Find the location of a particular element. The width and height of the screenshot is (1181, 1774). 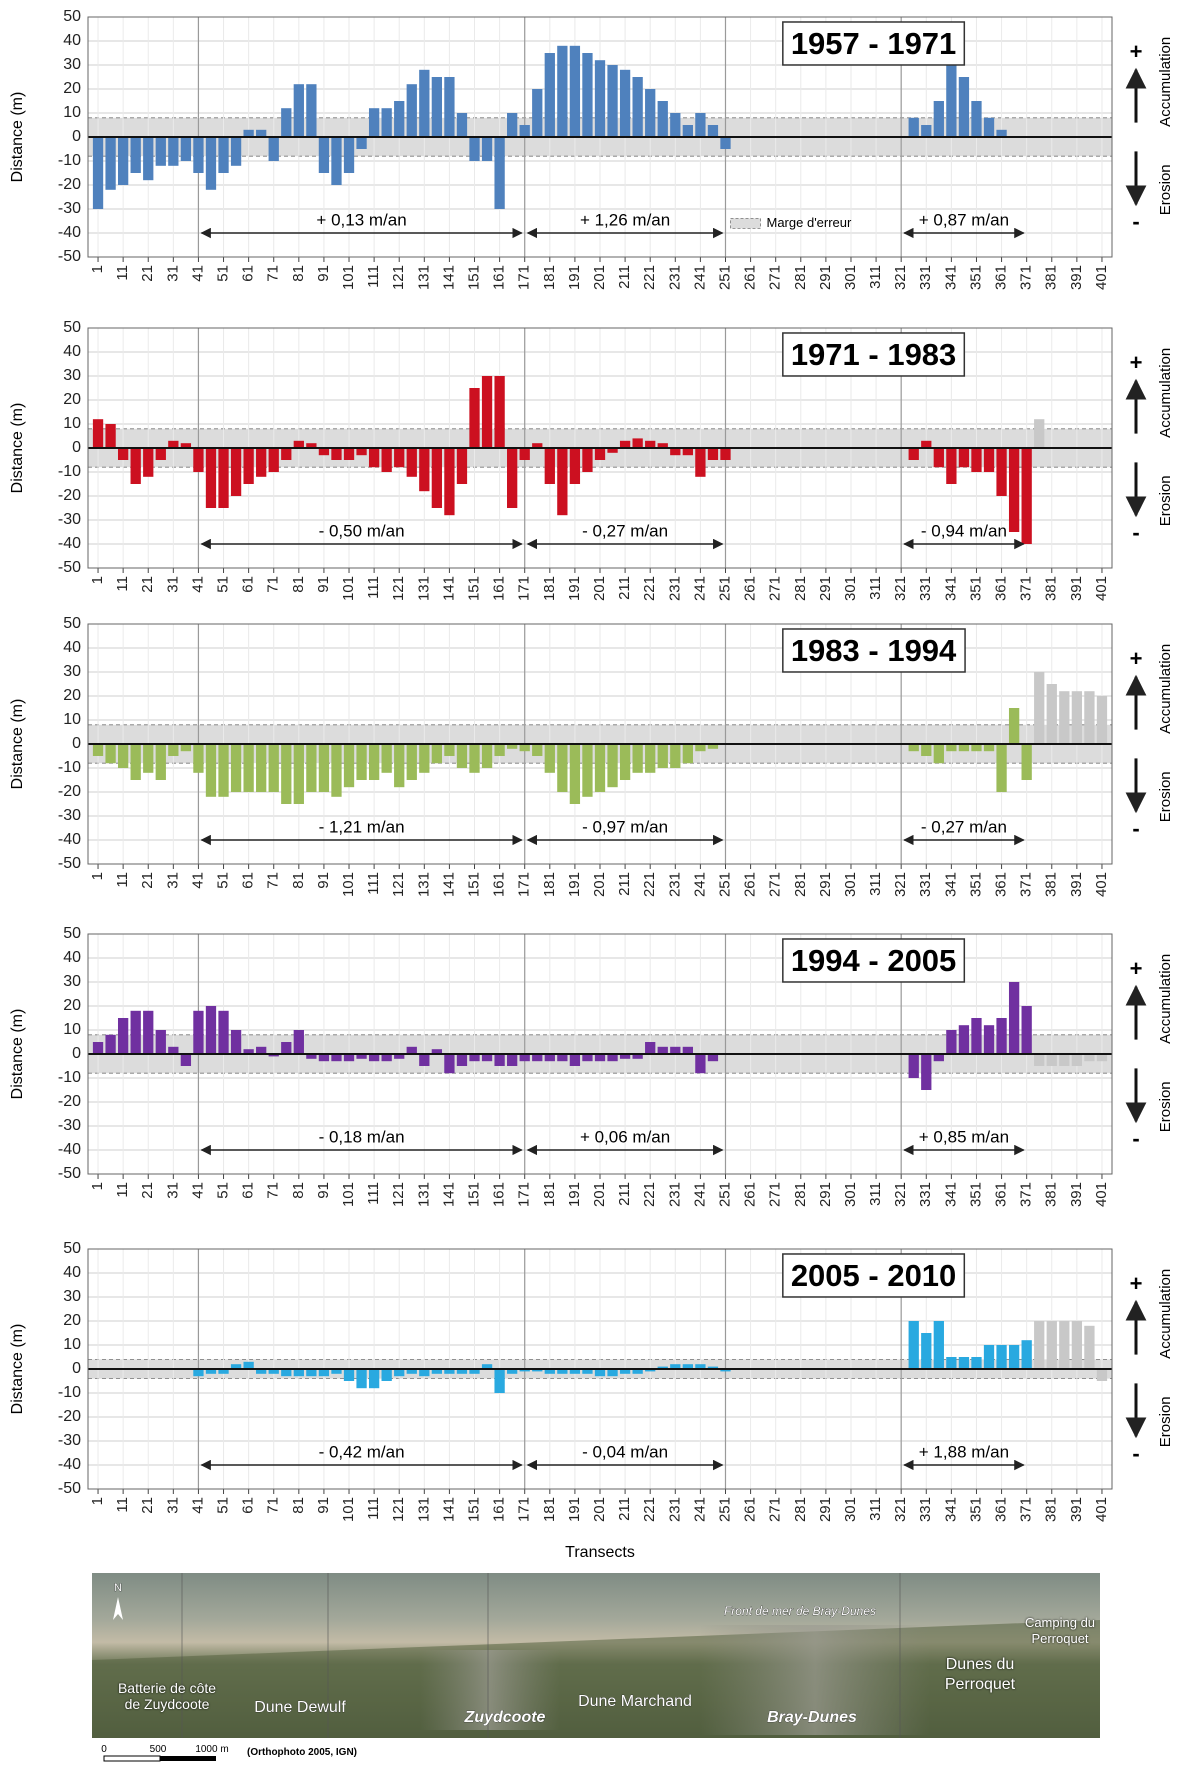

scale-label: 1000 m is located at coordinates (211, 1749).